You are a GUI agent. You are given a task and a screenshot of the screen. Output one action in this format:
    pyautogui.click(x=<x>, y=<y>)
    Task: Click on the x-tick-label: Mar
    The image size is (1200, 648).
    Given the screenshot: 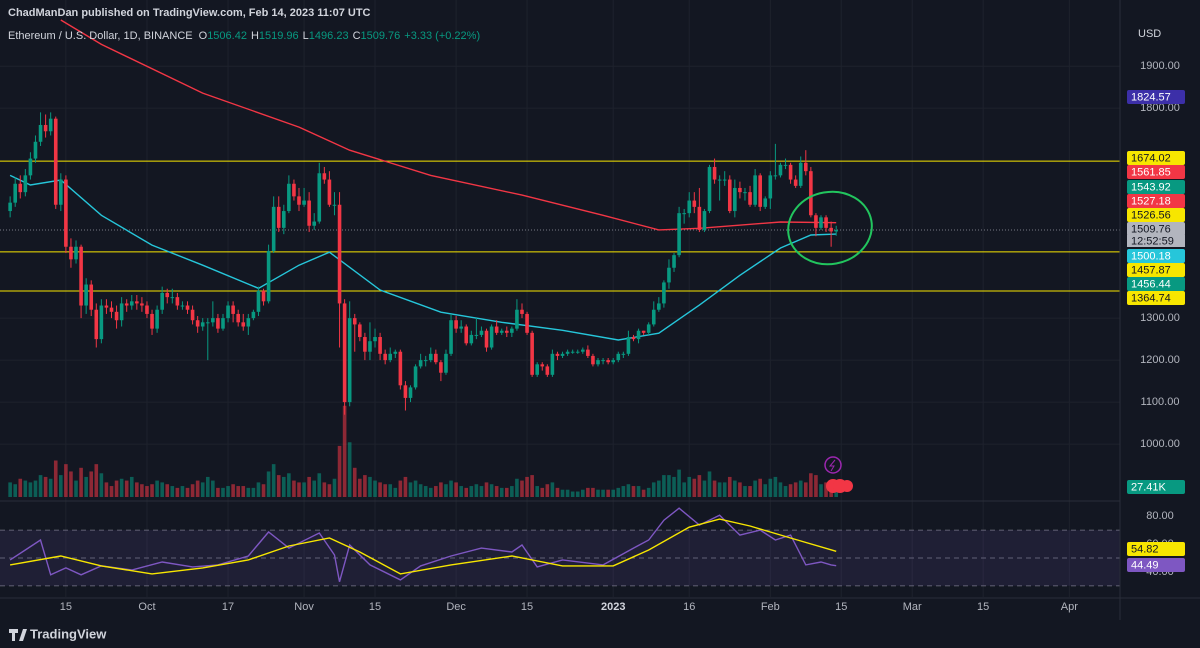 What is the action you would take?
    pyautogui.click(x=912, y=607)
    